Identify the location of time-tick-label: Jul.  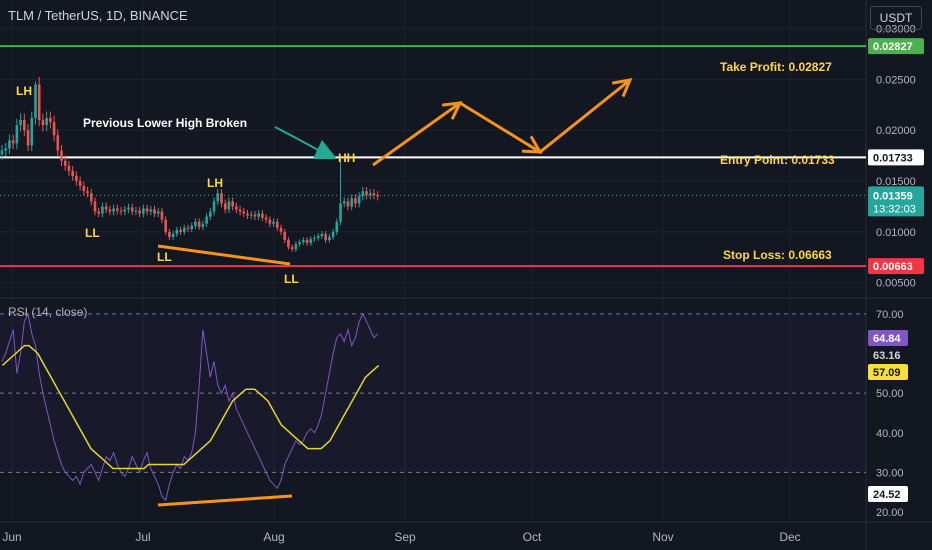
(142, 537).